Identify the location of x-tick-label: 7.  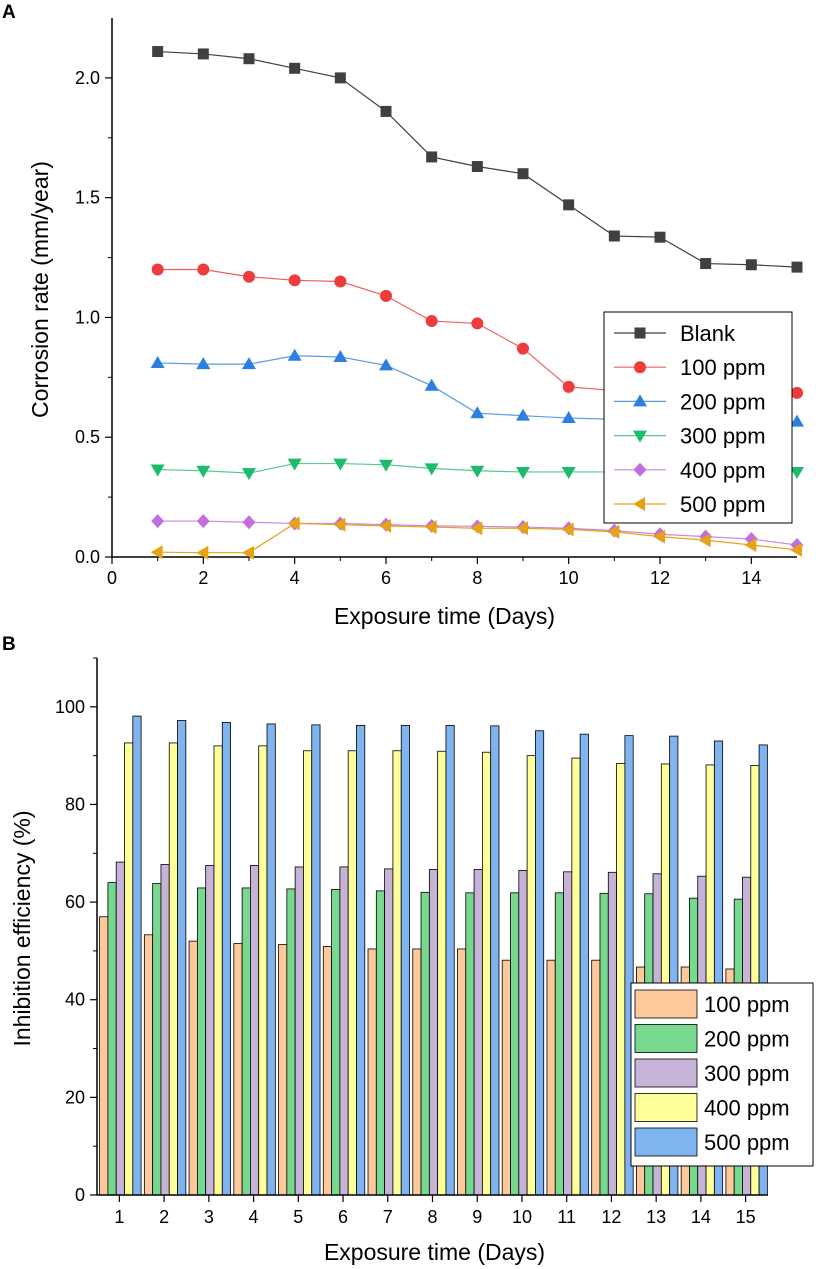
(388, 1217).